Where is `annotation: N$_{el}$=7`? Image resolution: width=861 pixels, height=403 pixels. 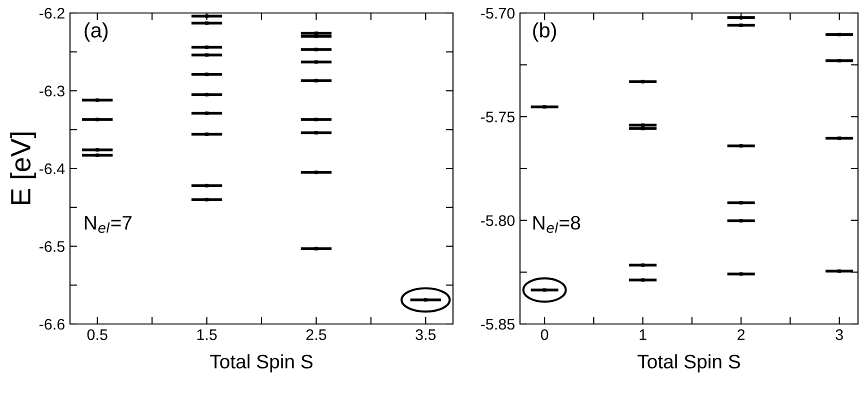
annotation: N$_{el}$=7 is located at coordinates (108, 224).